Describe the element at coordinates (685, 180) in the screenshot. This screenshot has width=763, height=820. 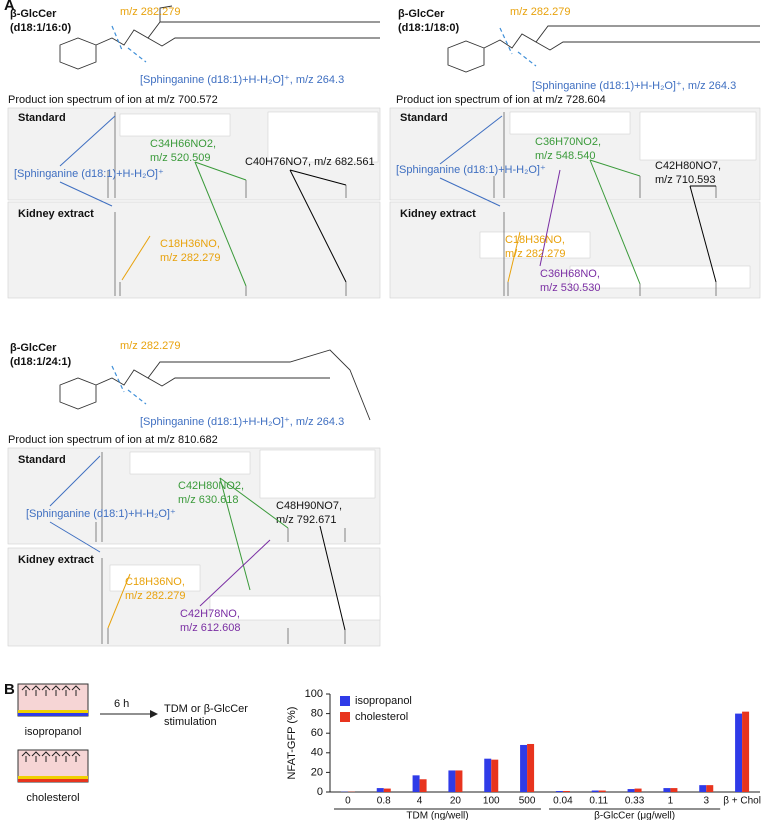
I see `annotation: m/z 710.593` at that location.